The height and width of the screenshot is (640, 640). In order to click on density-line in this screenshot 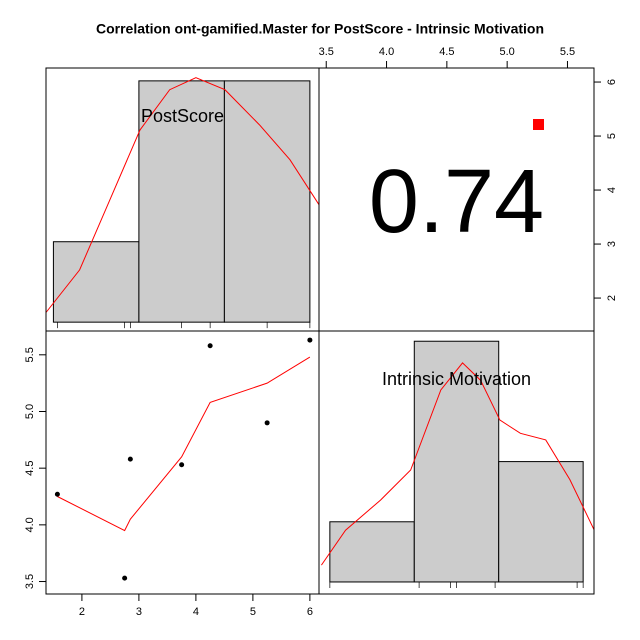, I will do `click(457, 464)`.